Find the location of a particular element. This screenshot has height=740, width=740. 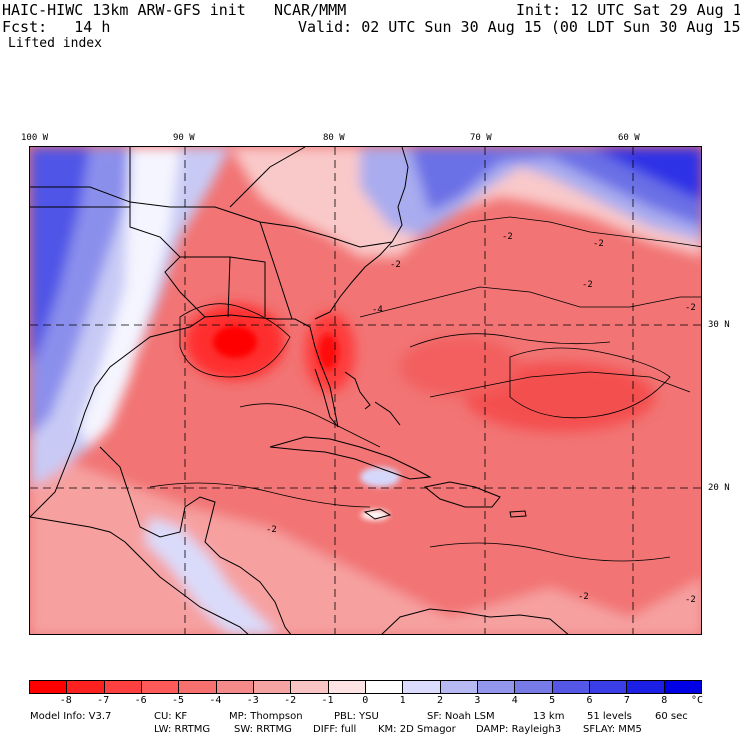

lon-label-100w: 100 W is located at coordinates (35, 138).